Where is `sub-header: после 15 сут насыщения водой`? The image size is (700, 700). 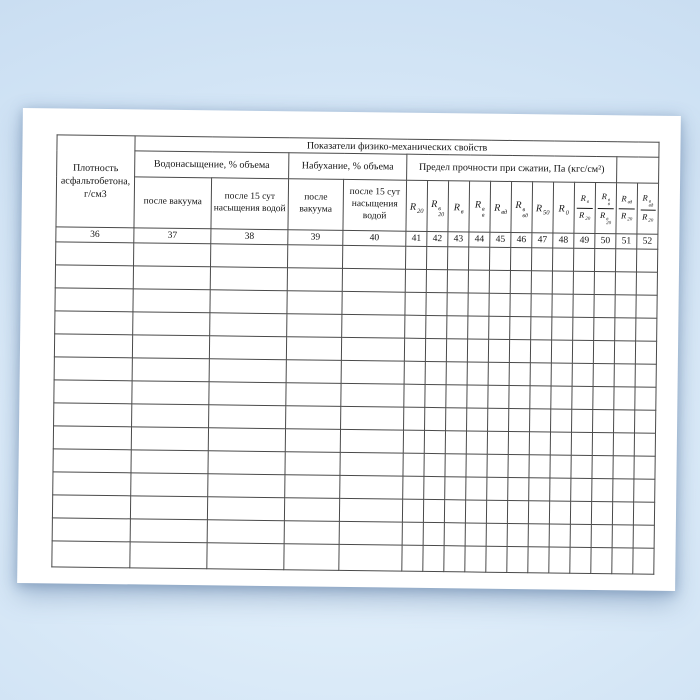 sub-header: после 15 сут насыщения водой is located at coordinates (374, 205).